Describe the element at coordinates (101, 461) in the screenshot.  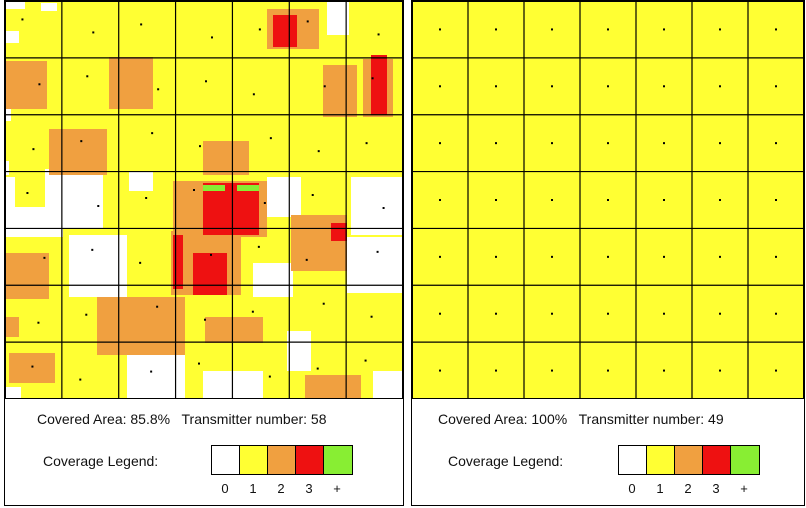
I see `legend-title: Coverage Legend:` at that location.